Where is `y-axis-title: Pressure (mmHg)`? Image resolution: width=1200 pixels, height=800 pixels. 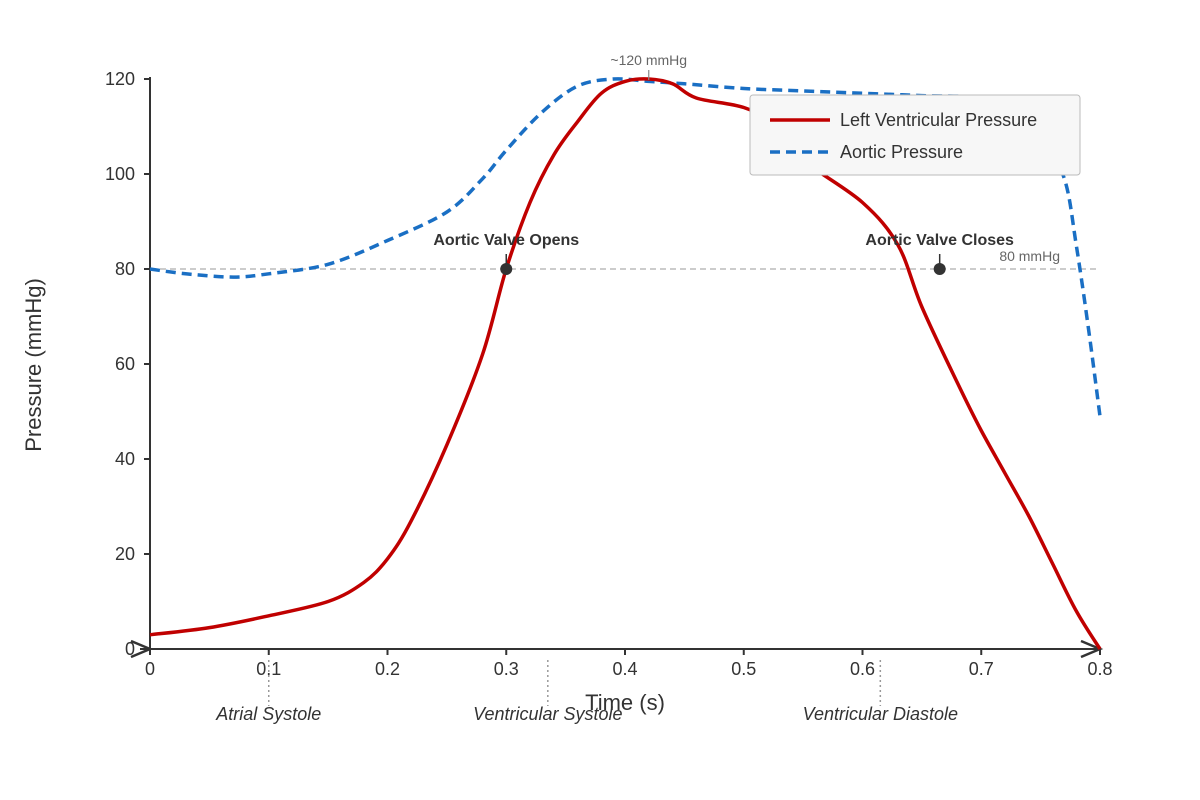 y-axis-title: Pressure (mmHg) is located at coordinates (33, 365).